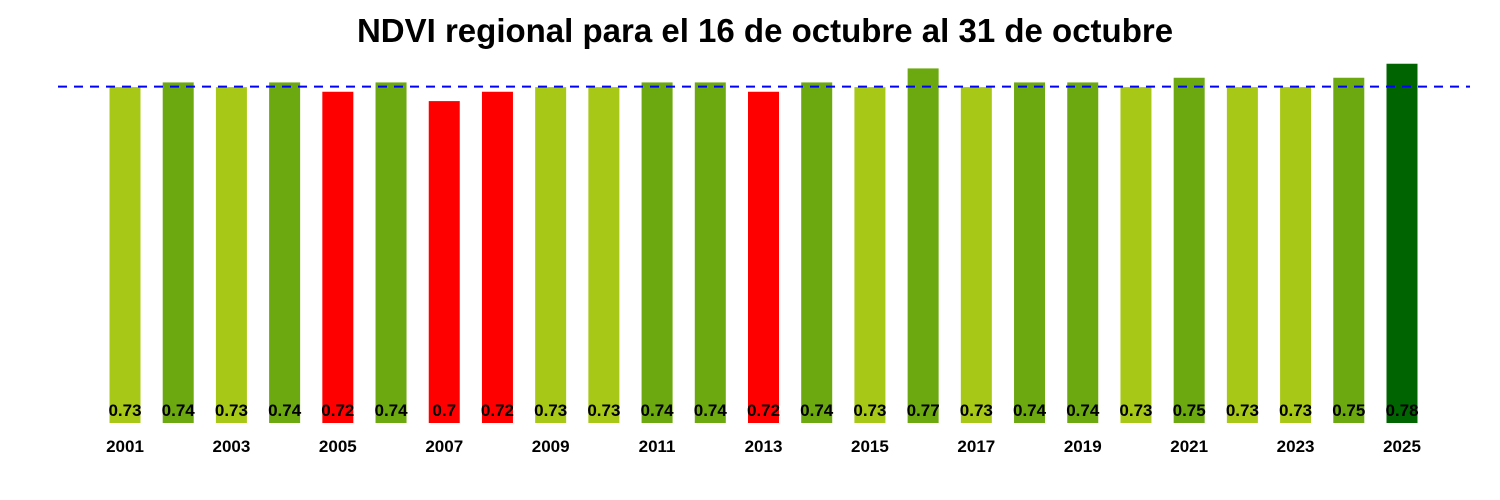 Image resolution: width=1500 pixels, height=500 pixels. I want to click on x-tick-label: 2023, so click(1296, 446).